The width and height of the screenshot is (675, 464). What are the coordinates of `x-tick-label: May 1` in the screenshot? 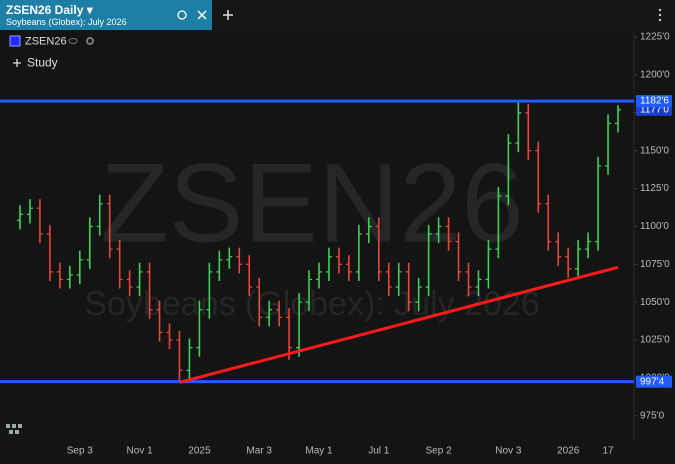 It's located at (319, 451).